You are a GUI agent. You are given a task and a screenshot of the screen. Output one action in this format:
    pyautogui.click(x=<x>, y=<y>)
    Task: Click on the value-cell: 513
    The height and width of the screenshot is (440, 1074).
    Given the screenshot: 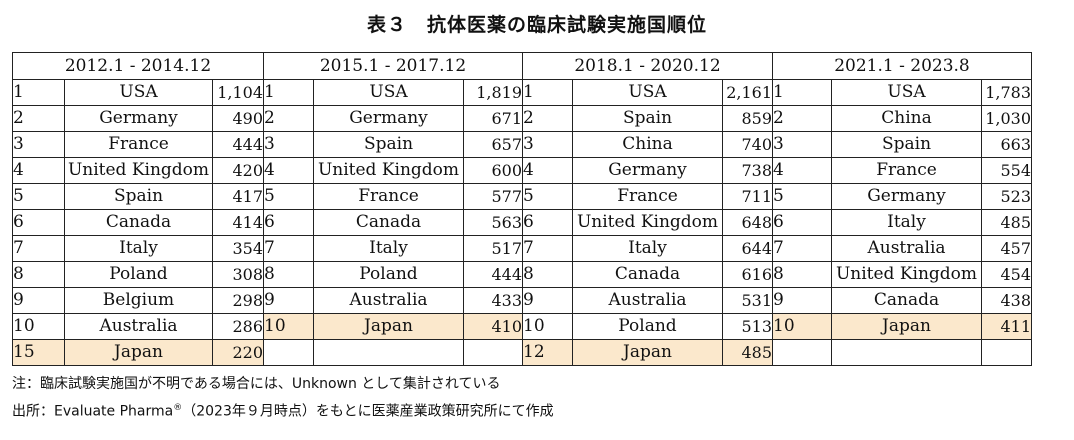 What is the action you would take?
    pyautogui.click(x=747, y=326)
    